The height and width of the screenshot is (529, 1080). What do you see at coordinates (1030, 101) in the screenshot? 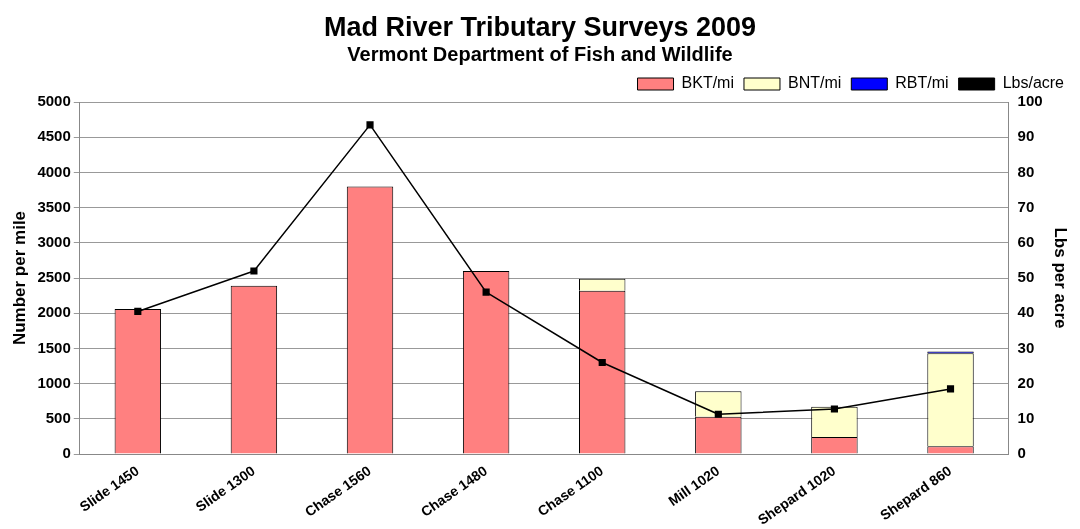
I see `y2-tick-label: 100` at bounding box center [1030, 101].